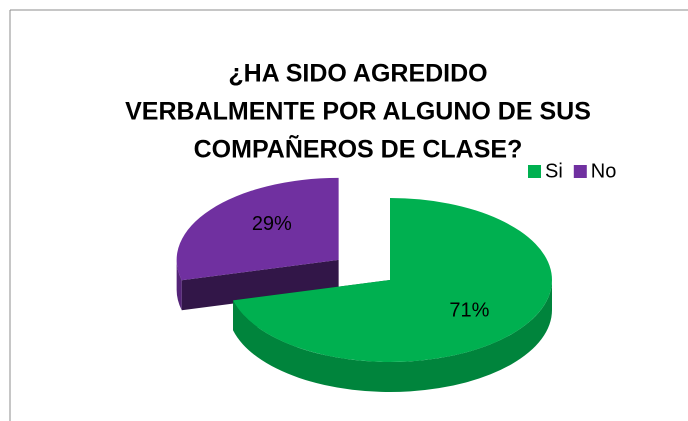 Image resolution: width=688 pixels, height=421 pixels. I want to click on slice-face, so click(260, 285).